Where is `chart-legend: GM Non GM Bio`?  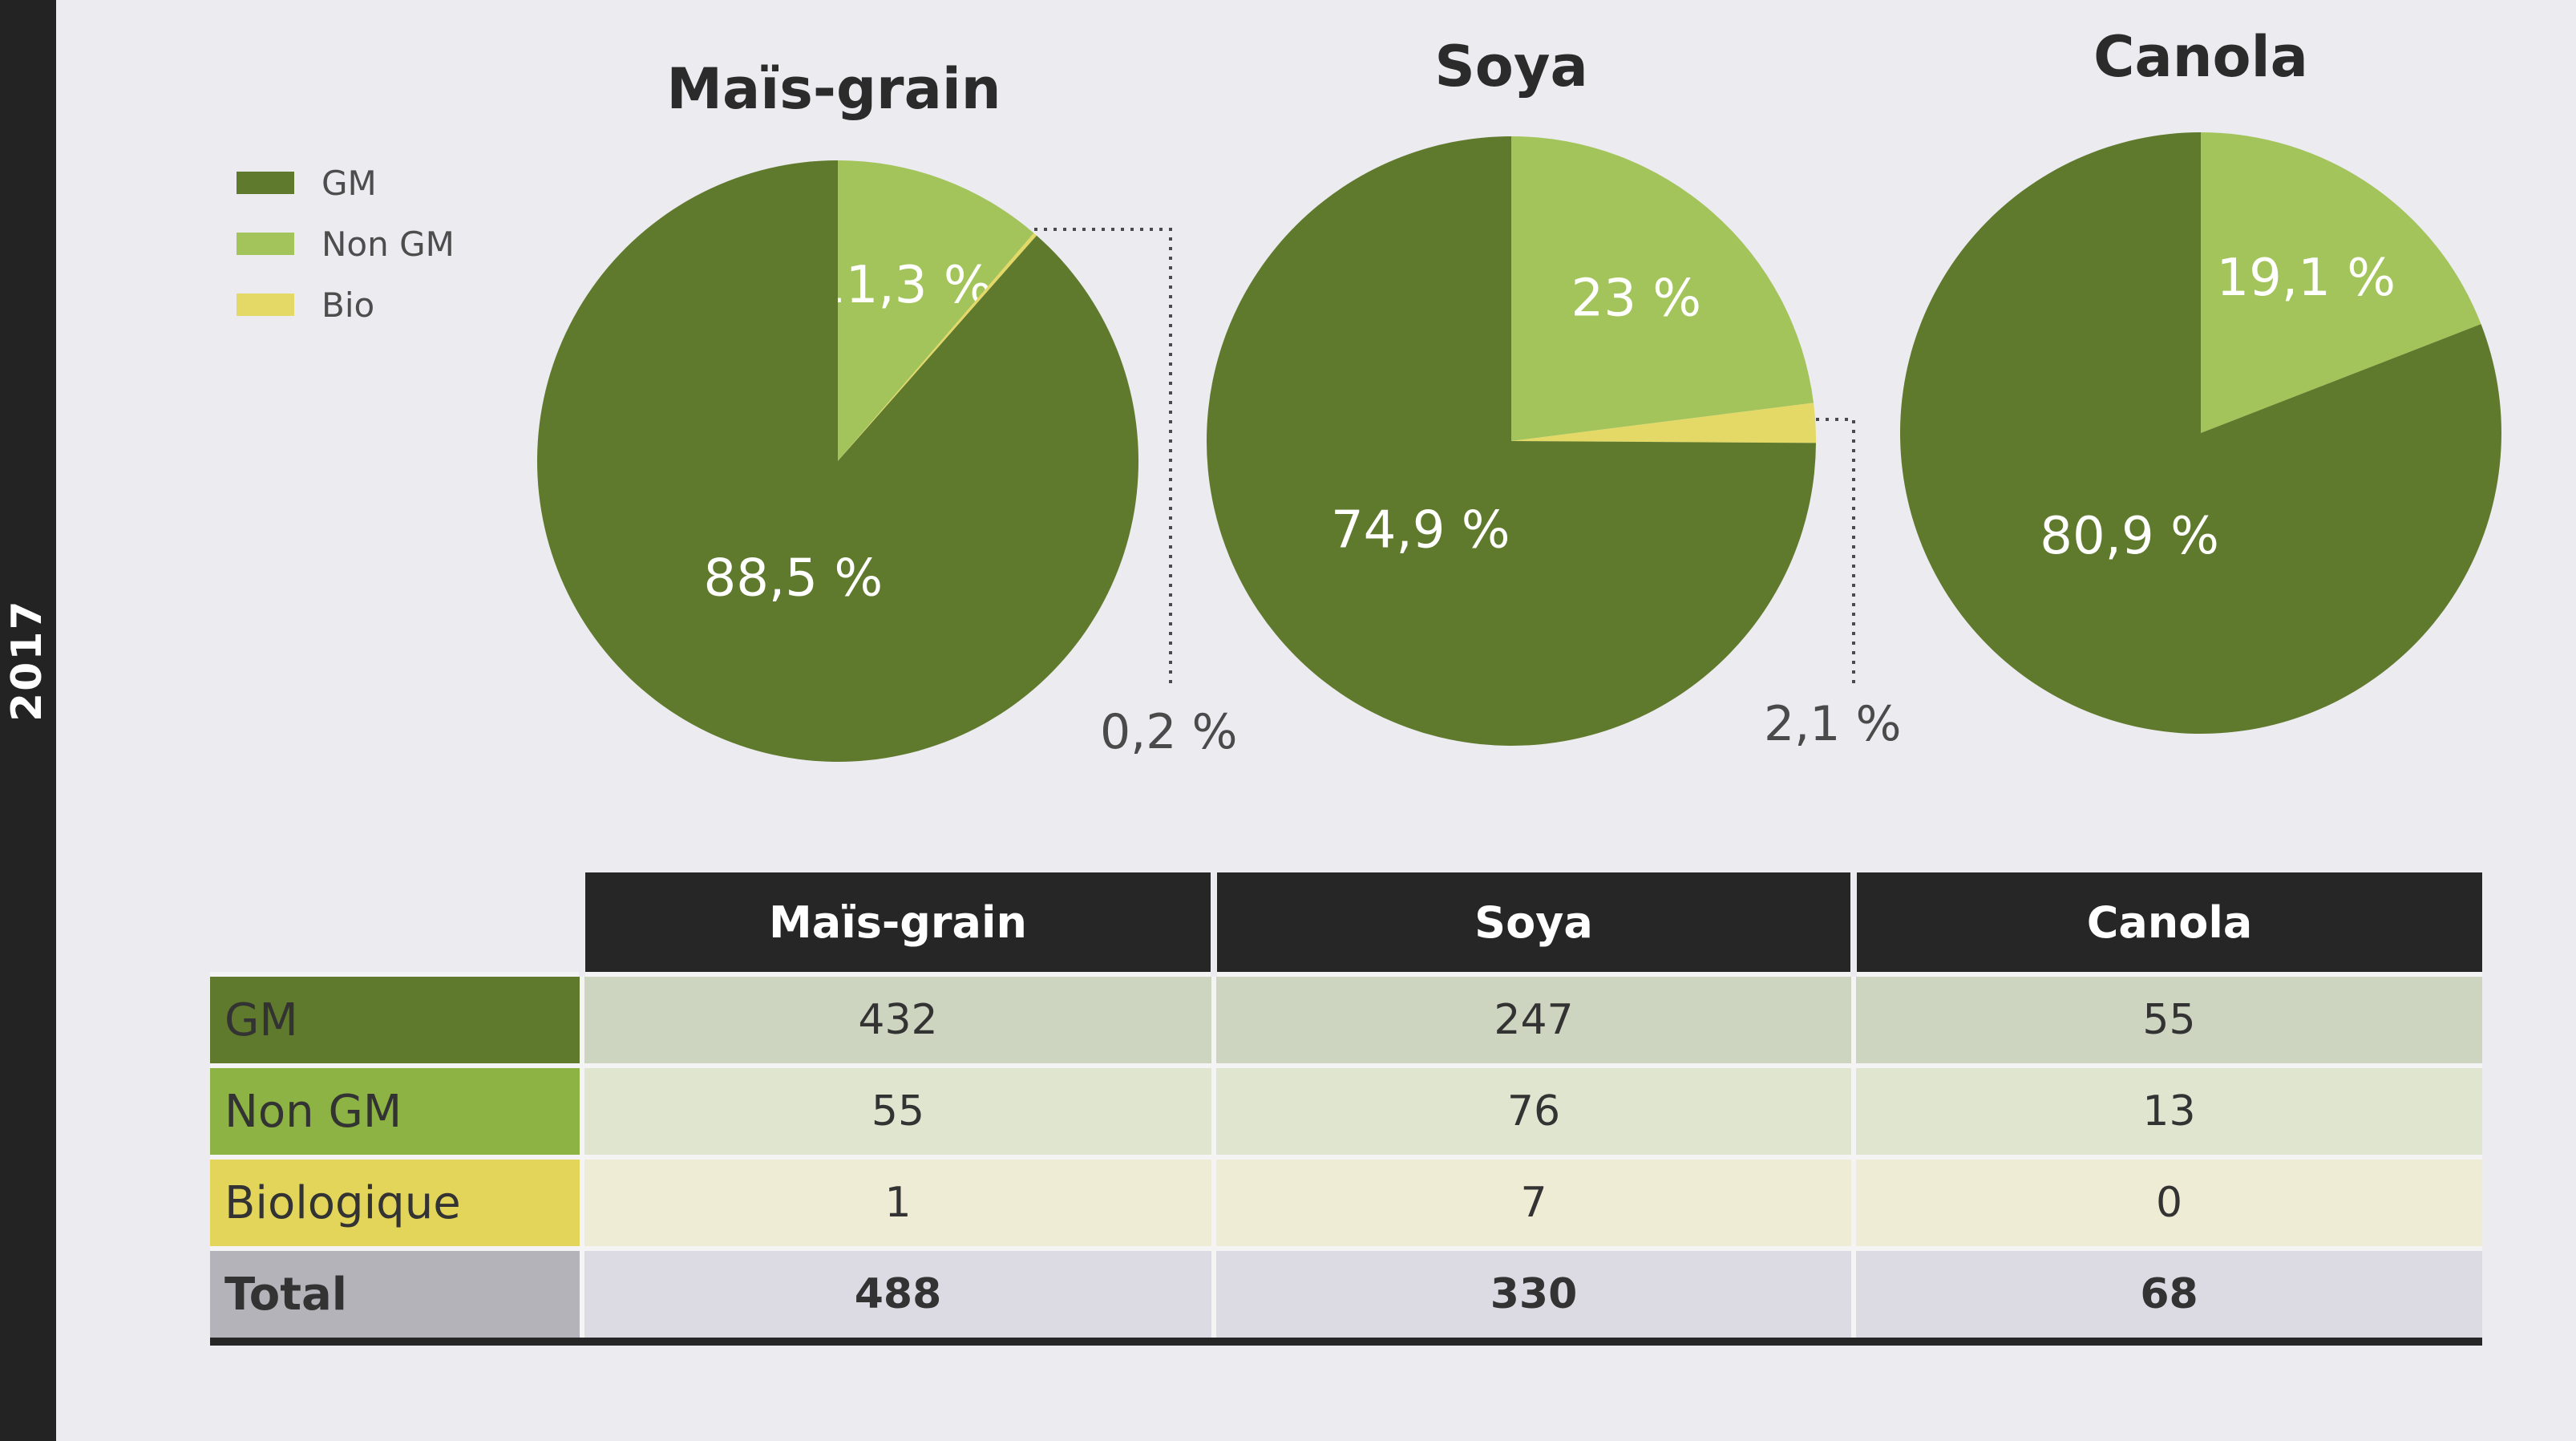 chart-legend: GM Non GM Bio is located at coordinates (346, 243).